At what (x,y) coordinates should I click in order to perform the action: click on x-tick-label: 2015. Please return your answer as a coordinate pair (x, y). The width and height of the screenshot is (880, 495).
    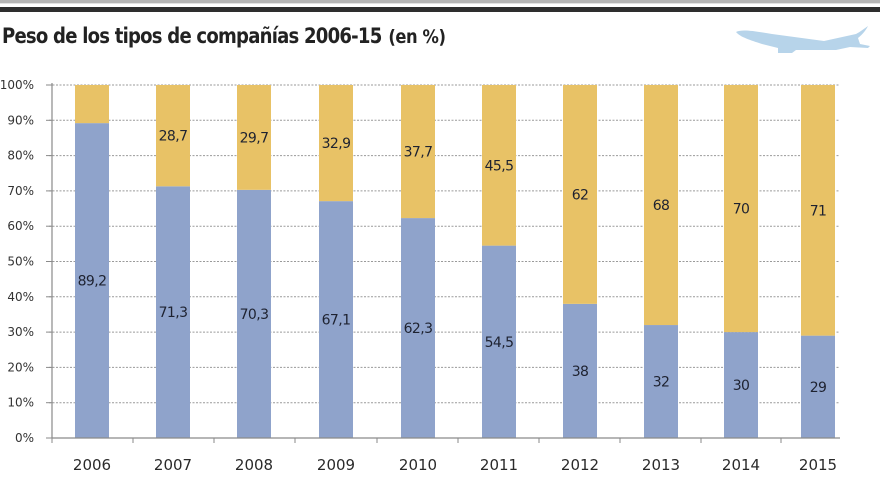
    Looking at the image, I should click on (818, 465).